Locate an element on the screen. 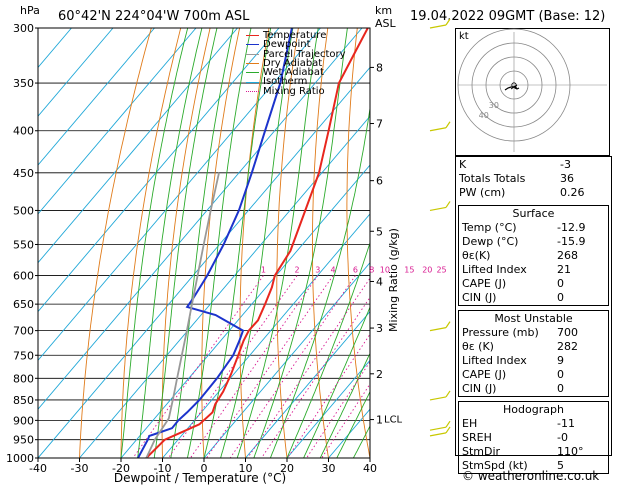 This screenshot has height=486, width=629. mixing-ratio-label: 15 is located at coordinates (409, 270).